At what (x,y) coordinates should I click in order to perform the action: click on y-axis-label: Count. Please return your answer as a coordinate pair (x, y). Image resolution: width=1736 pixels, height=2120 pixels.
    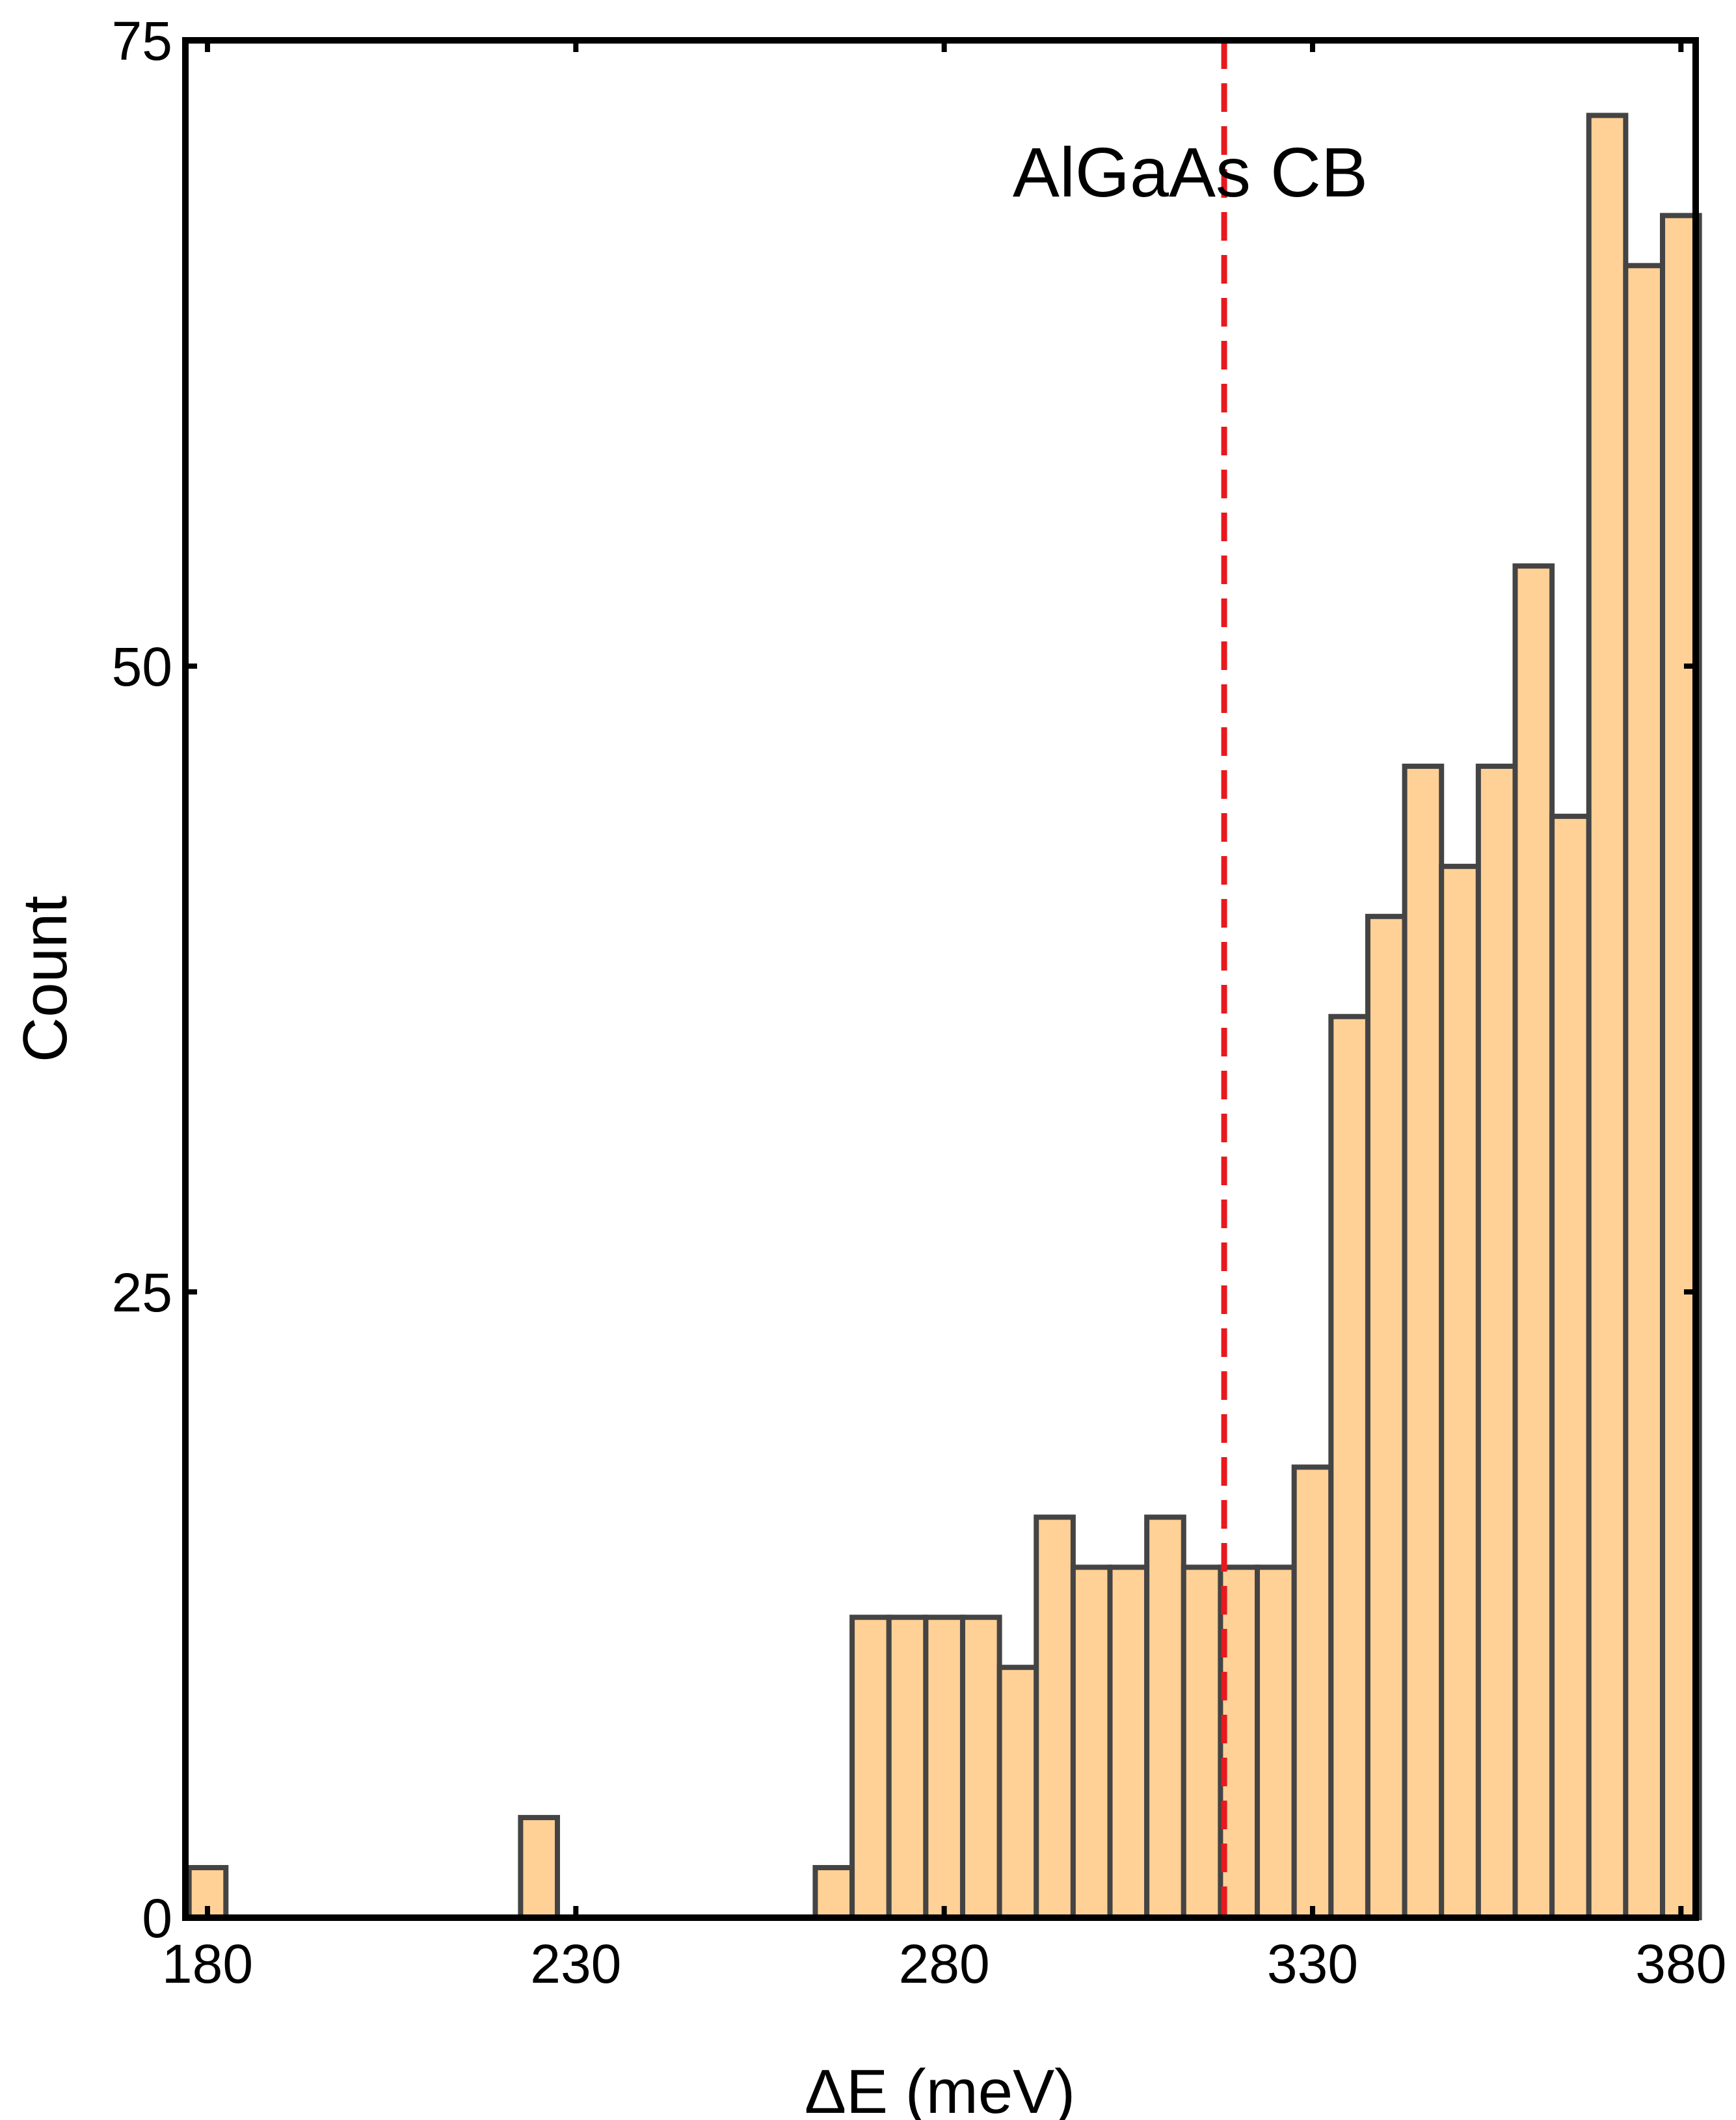
    Looking at the image, I should click on (45, 979).